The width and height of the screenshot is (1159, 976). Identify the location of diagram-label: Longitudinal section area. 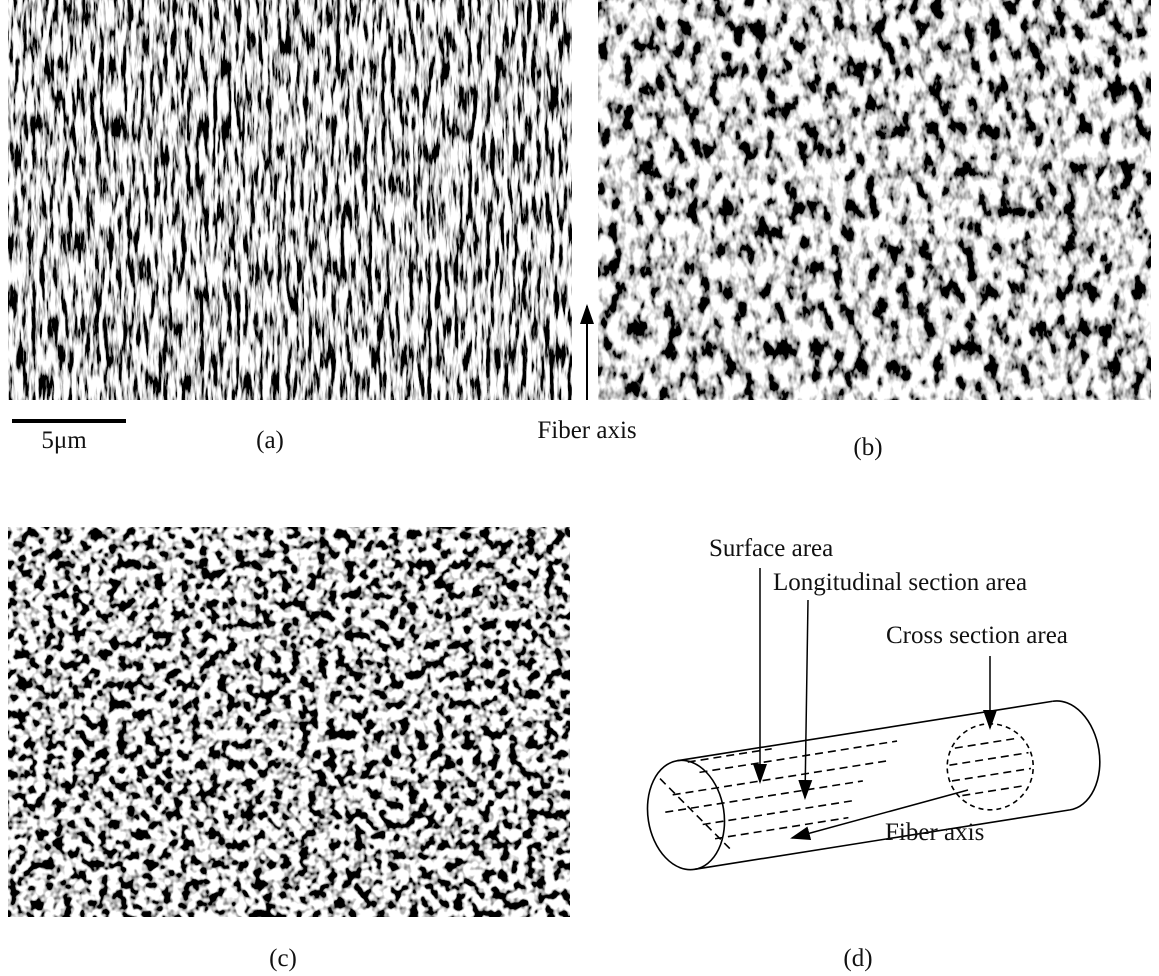
(900, 582).